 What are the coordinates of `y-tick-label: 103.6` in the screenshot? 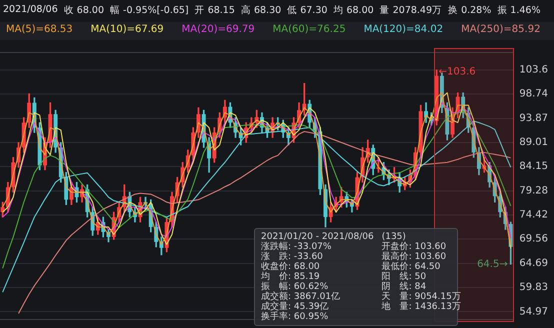 It's located at (533, 70).